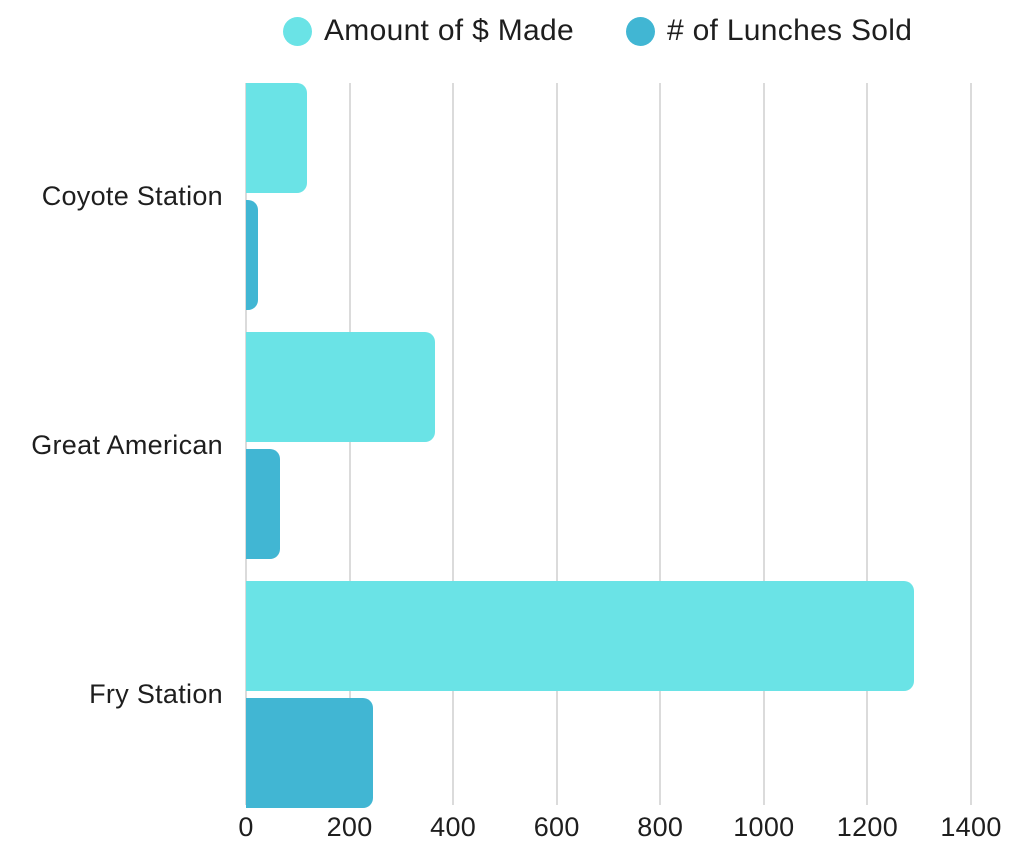 This screenshot has width=1024, height=862. I want to click on x-tick-label: 0, so click(246, 827).